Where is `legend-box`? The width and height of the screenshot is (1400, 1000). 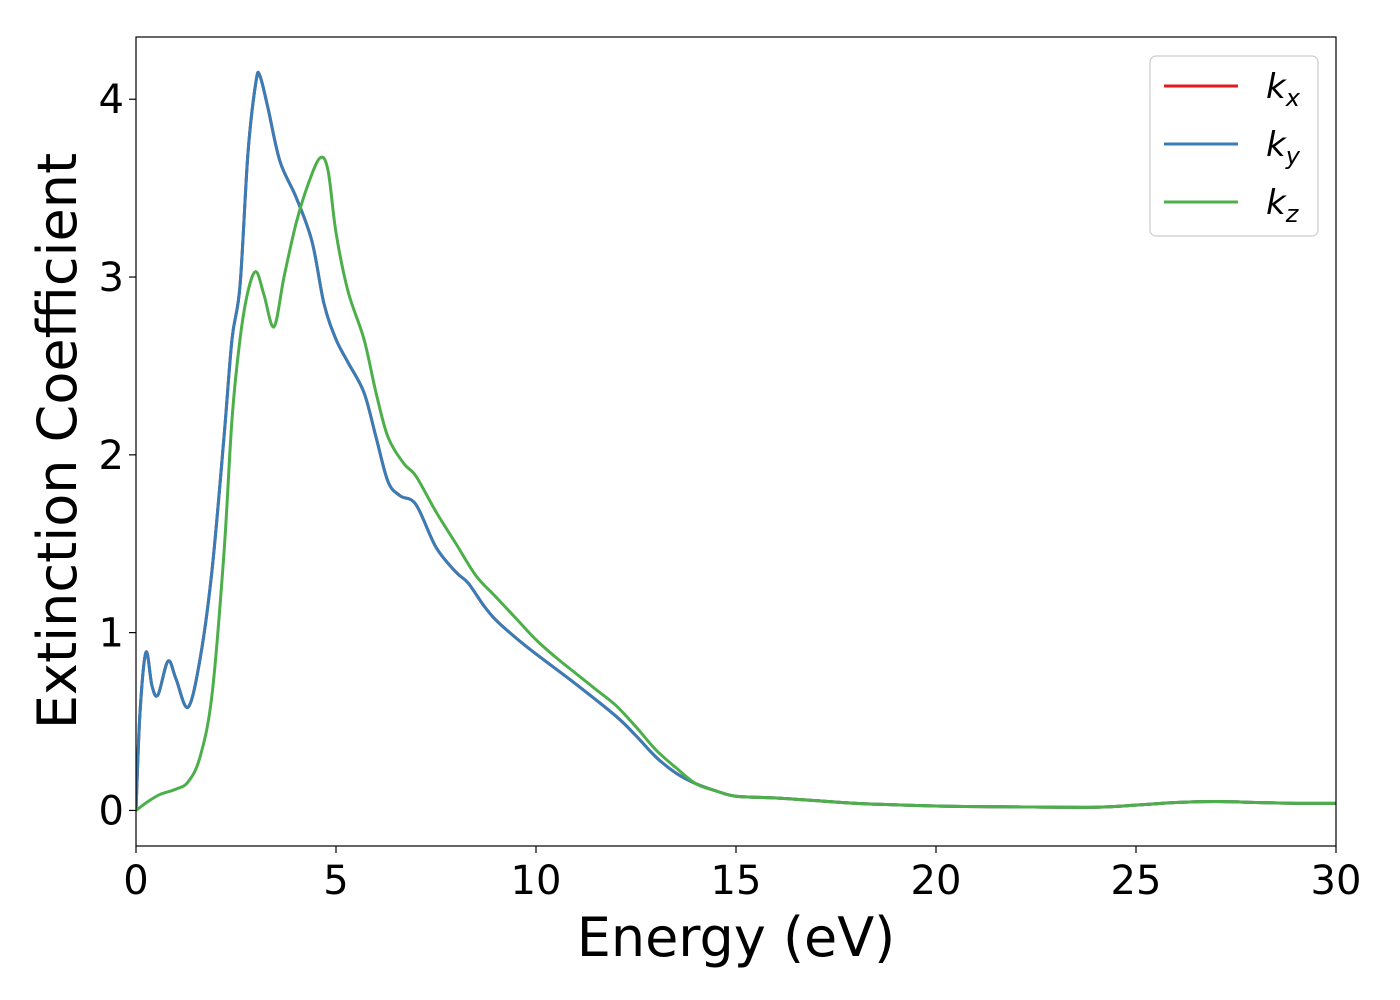 legend-box is located at coordinates (1234, 146).